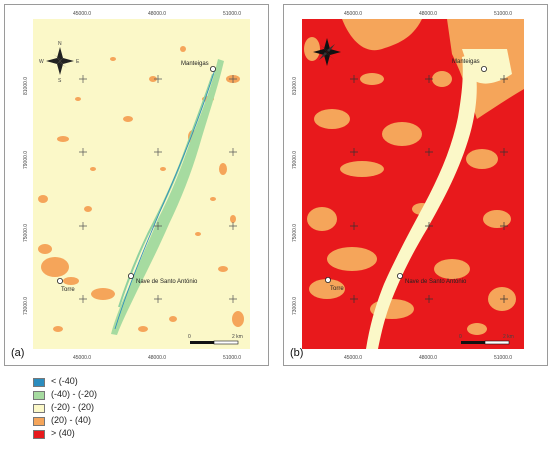 The image size is (550, 452). Describe the element at coordinates (26, 160) in the screenshot. I see `coord-left-2-a: 79000.0` at that location.